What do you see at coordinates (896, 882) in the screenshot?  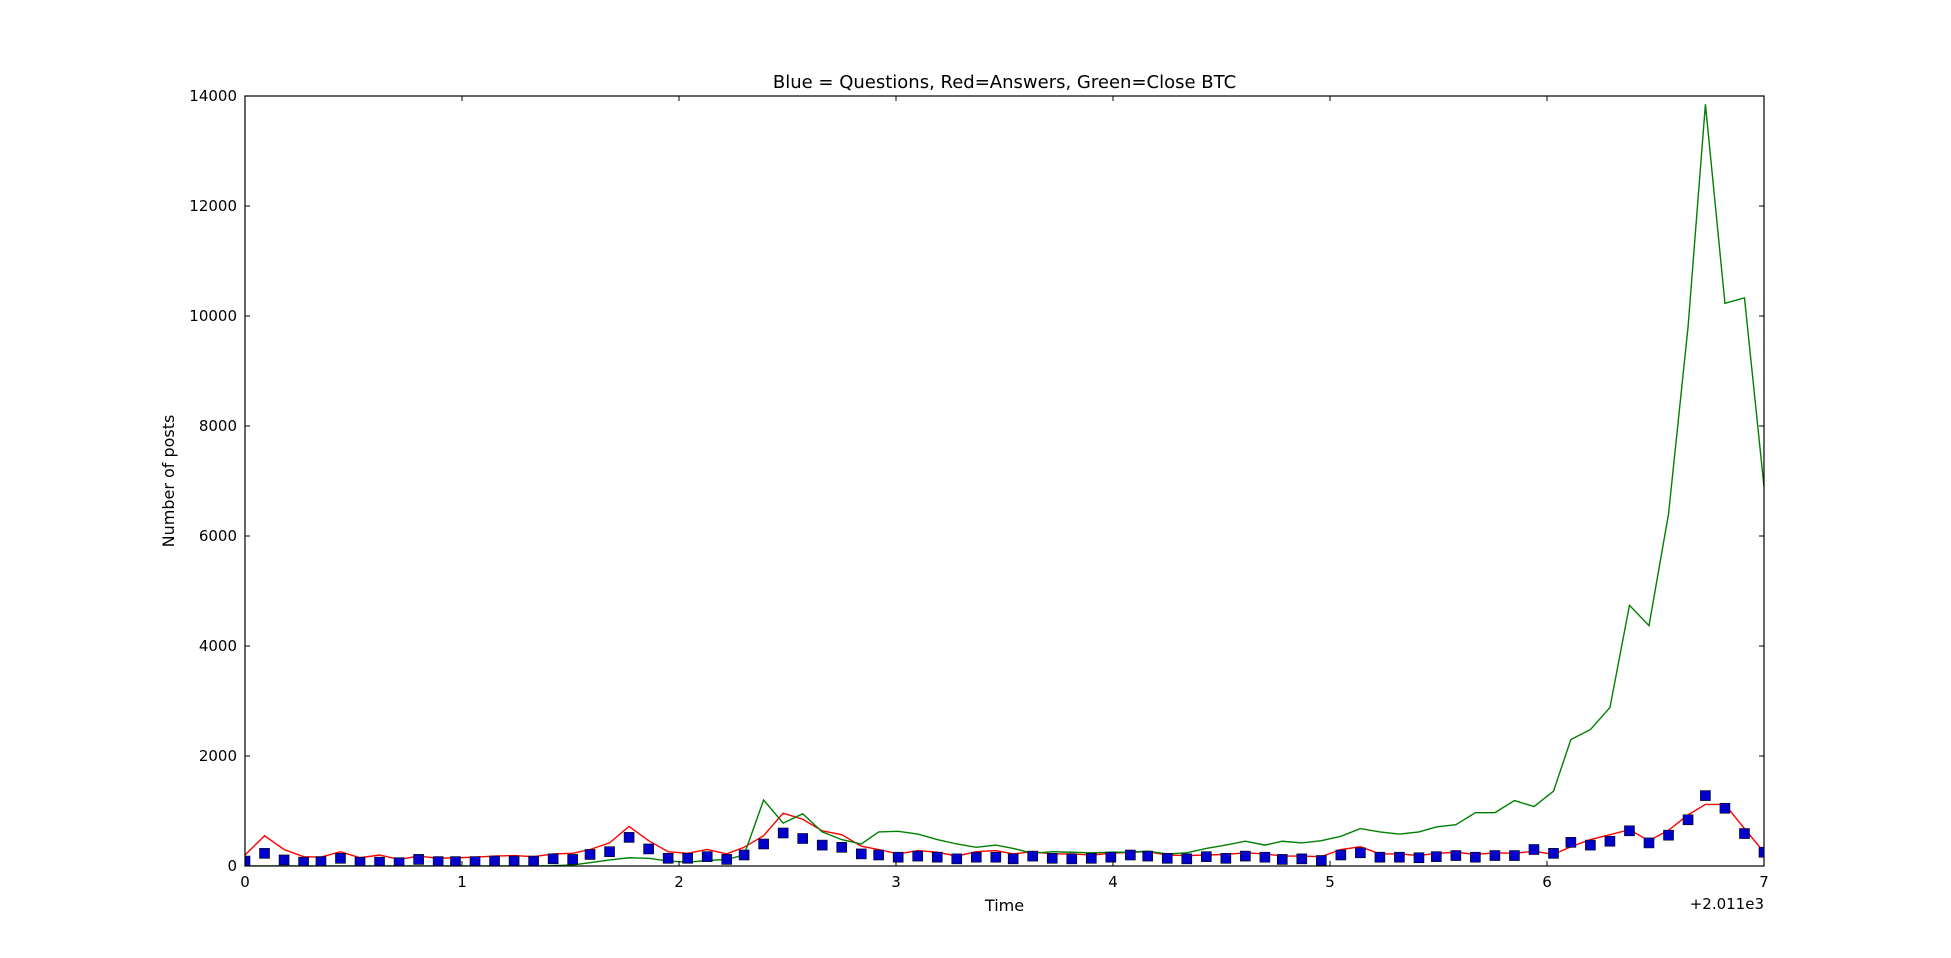 I see `x-tick-label: 3` at bounding box center [896, 882].